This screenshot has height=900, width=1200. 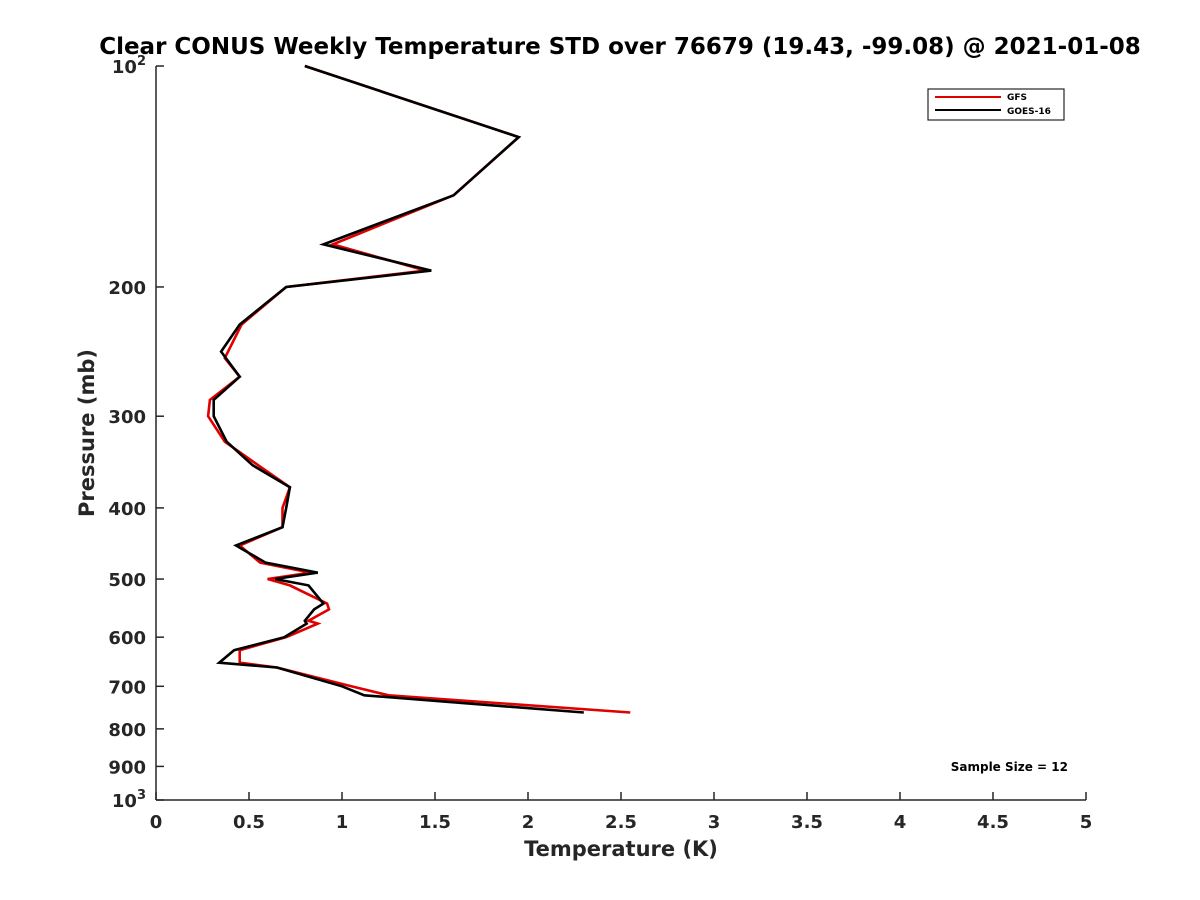 What do you see at coordinates (1017, 98) in the screenshot?
I see `legend-label-gfs: GFS` at bounding box center [1017, 98].